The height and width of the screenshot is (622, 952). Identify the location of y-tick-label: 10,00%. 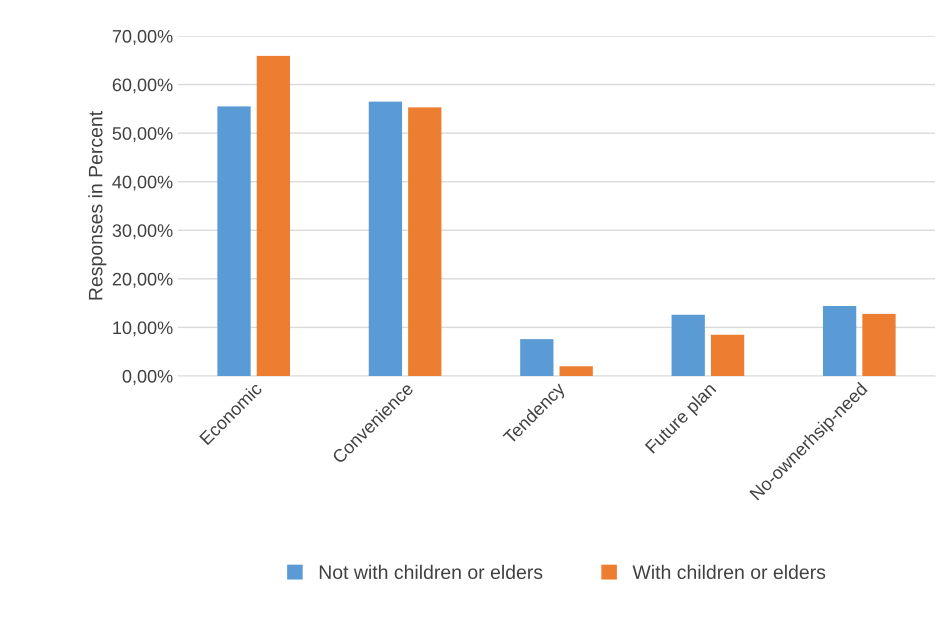
(142, 328).